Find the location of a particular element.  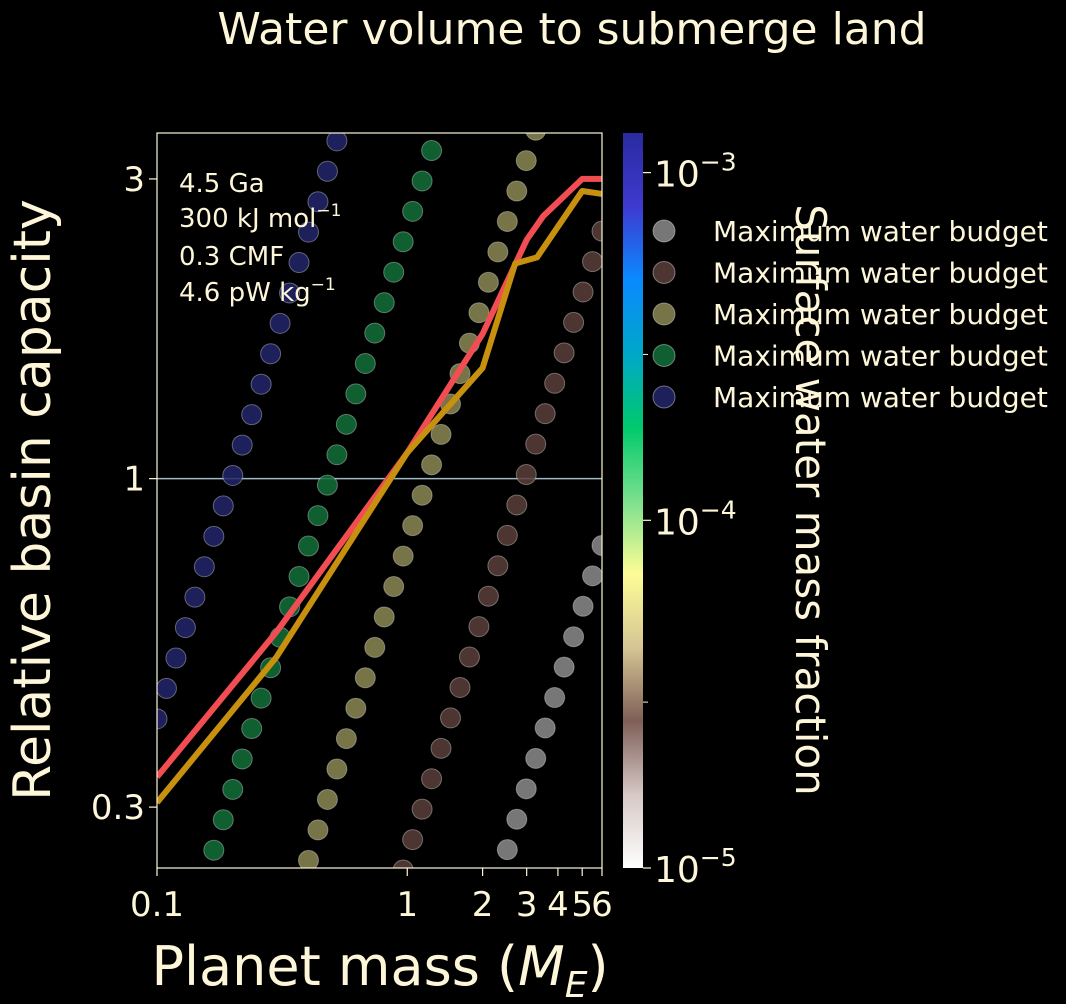

x-tick-label: 0.1 is located at coordinates (157, 905).